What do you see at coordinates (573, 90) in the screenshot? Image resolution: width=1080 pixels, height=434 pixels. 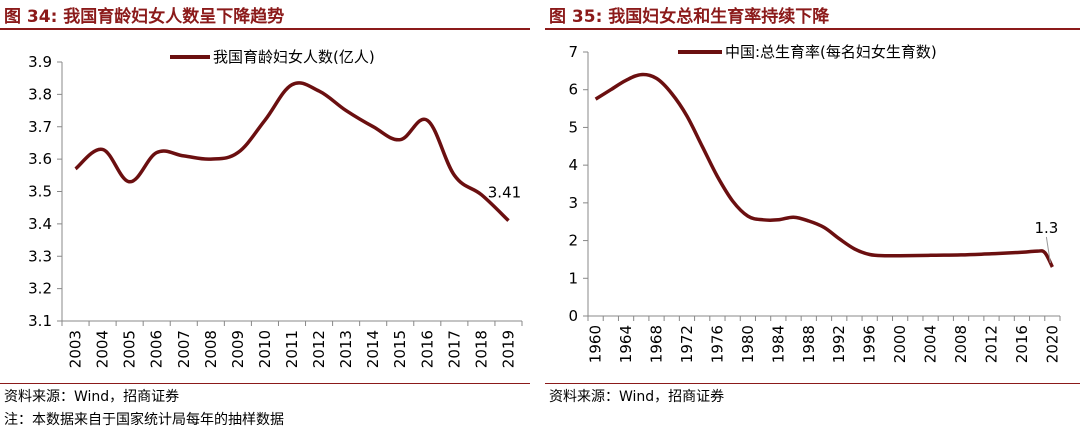 I see `y-tick-label: 6` at bounding box center [573, 90].